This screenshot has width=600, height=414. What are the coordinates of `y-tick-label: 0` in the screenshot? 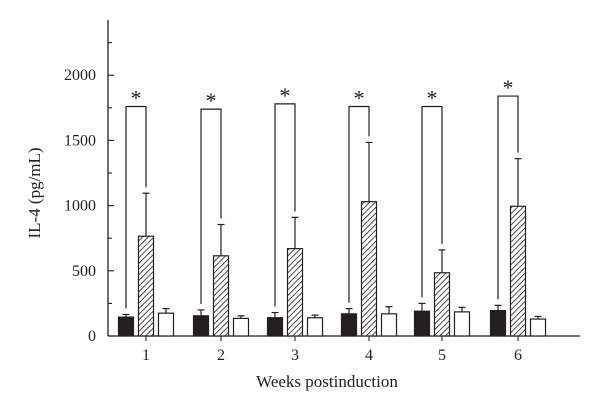 It's located at (92, 336).